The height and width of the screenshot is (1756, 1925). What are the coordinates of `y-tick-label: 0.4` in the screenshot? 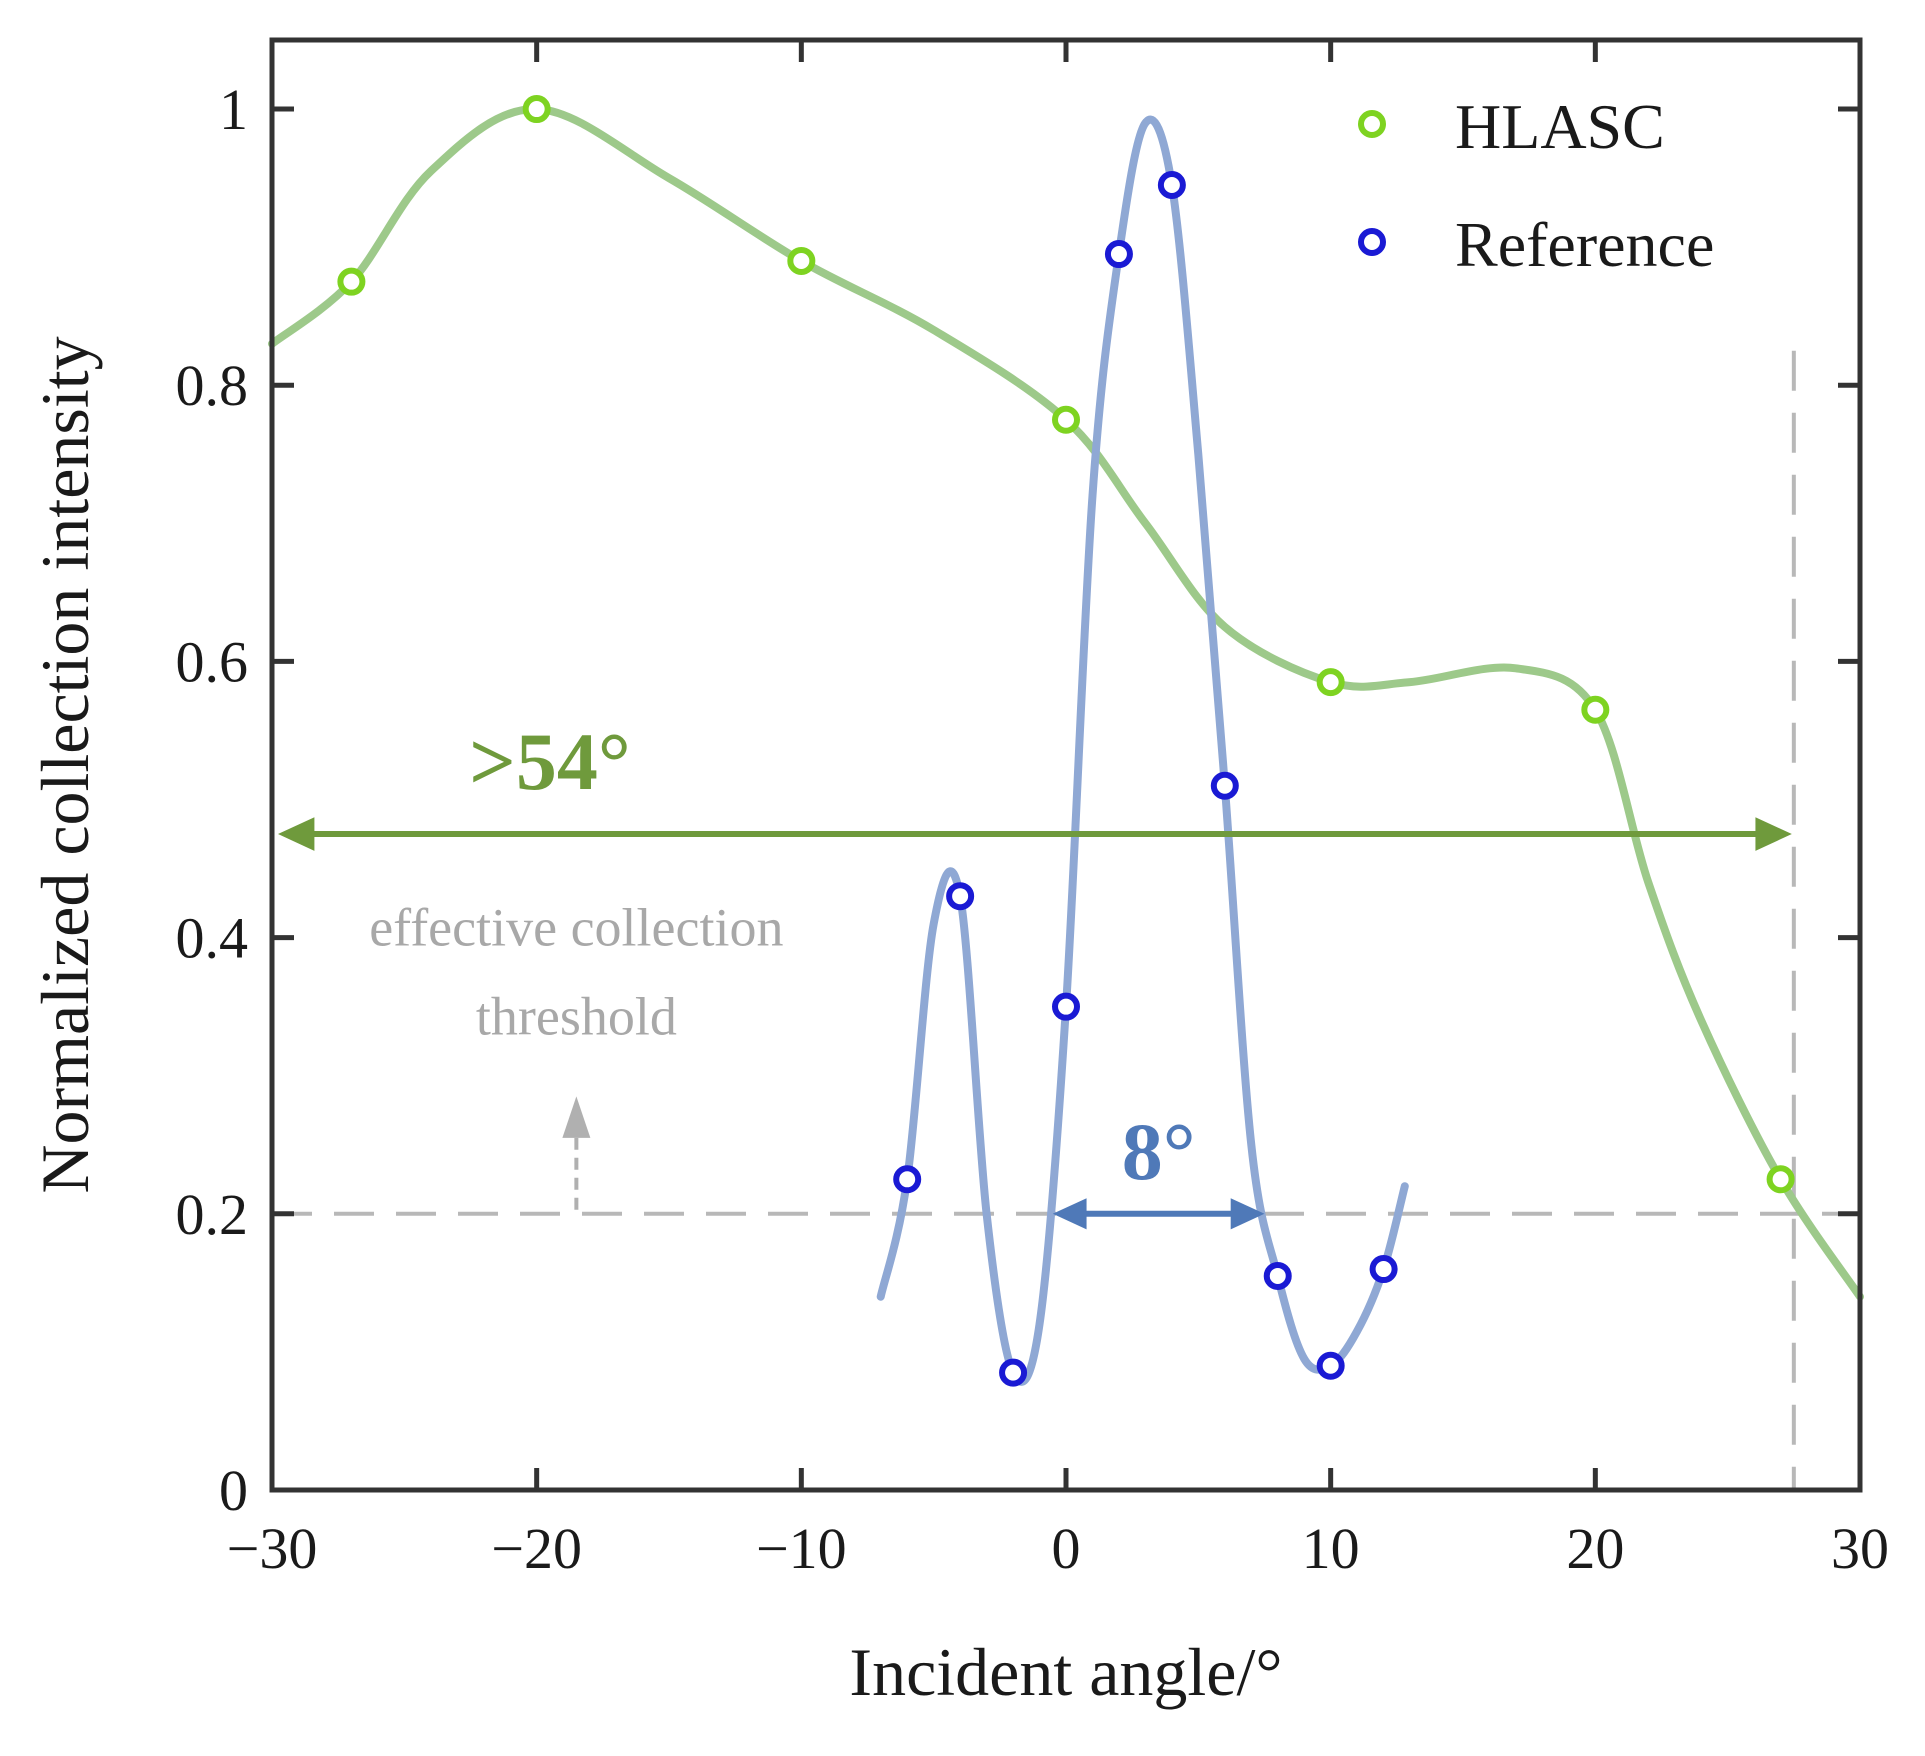 It's located at (212, 938).